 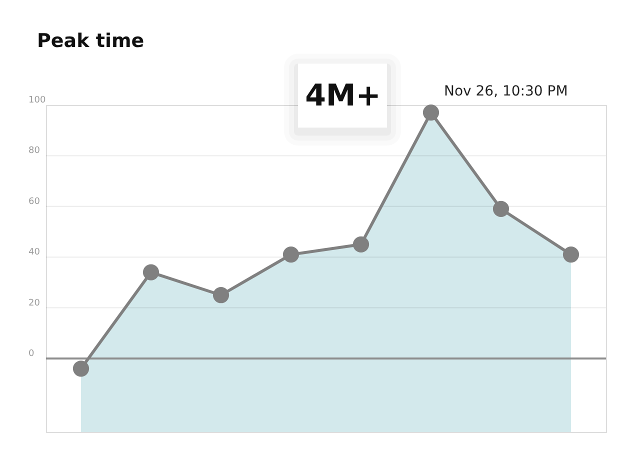 I want to click on text: Nov 26, 10:30 PM, so click(x=506, y=92).